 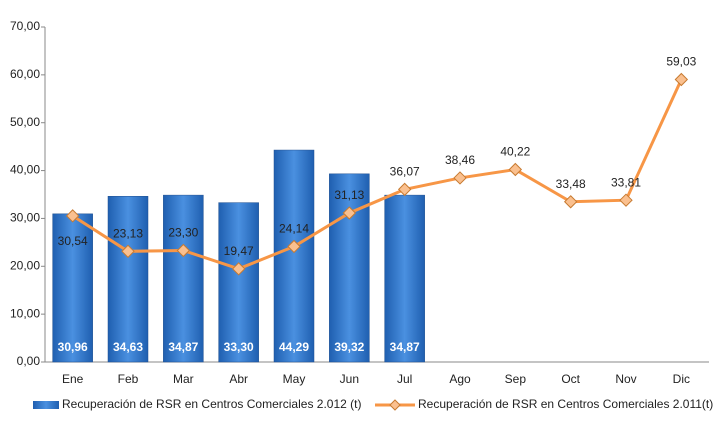 I want to click on bar-label: 33,30, so click(x=239, y=347).